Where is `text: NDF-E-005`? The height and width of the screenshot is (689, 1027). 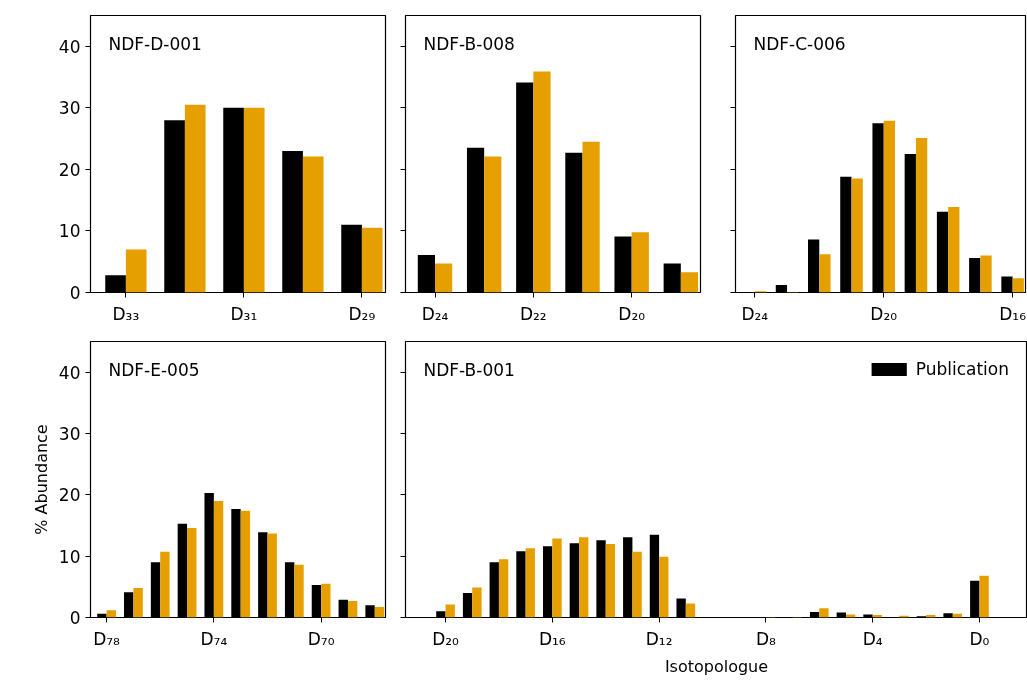
text: NDF-E-005 is located at coordinates (154, 369).